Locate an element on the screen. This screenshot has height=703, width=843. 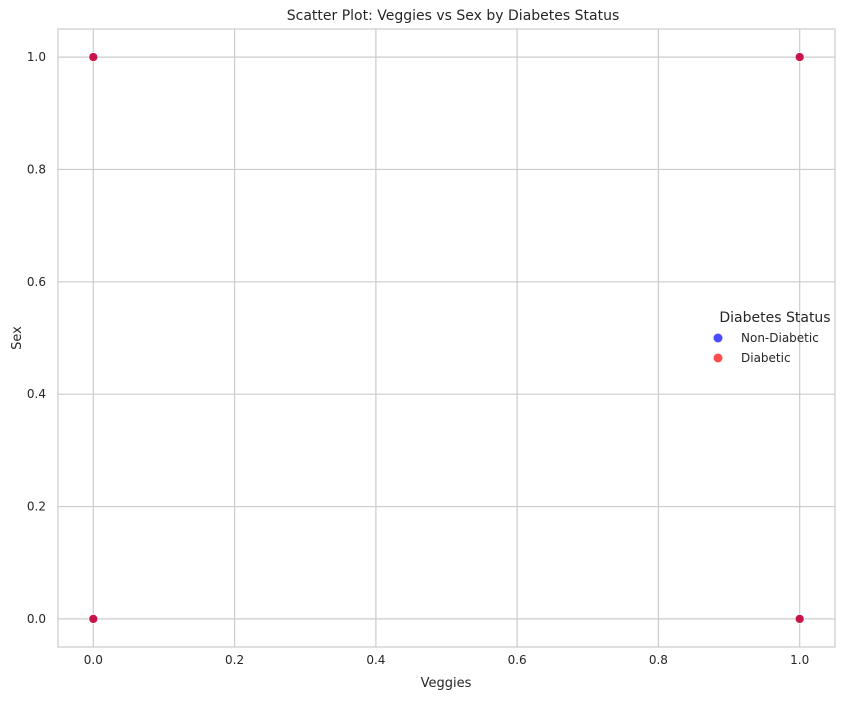
y-tick-label: 0.6 is located at coordinates (36, 282).